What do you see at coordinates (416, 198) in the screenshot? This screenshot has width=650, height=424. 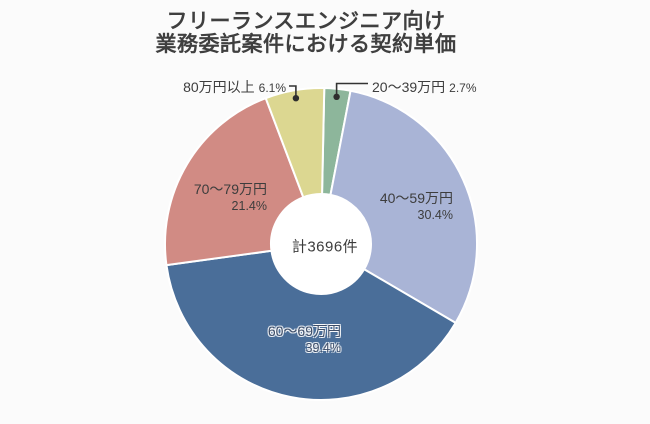 I see `slice-range-text: 40〜59万円` at bounding box center [416, 198].